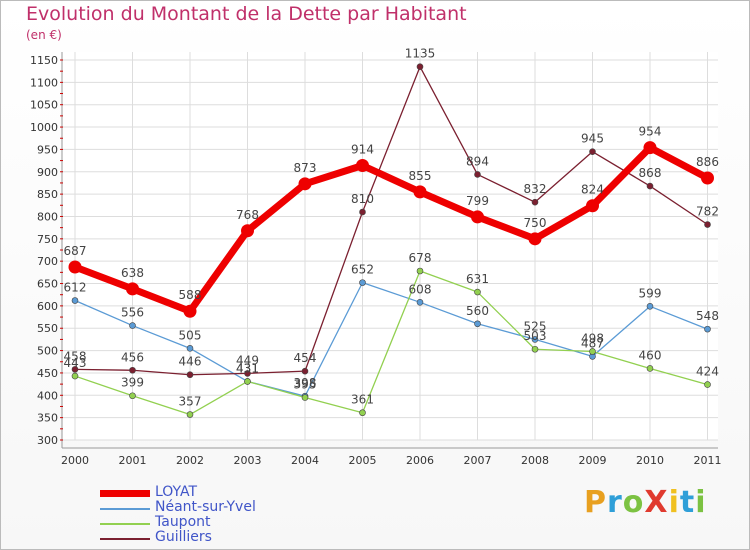 The height and width of the screenshot is (550, 750). I want to click on data-label: 945, so click(592, 139).